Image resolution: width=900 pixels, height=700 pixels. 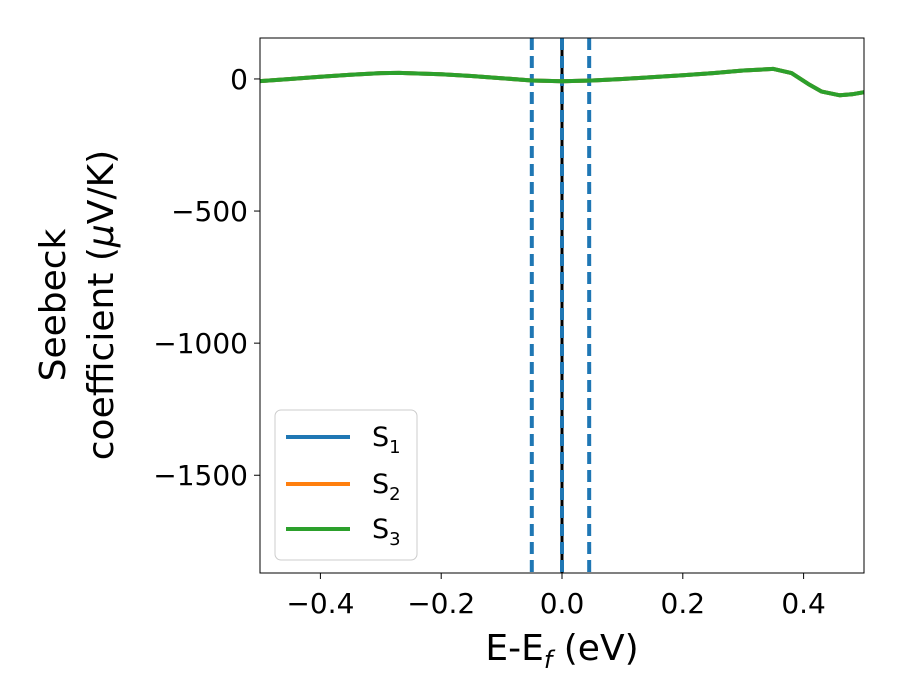 I want to click on x-axis-ticks: −0.4 −0.2 0.0 0.2 0.4, so click(x=556, y=596).